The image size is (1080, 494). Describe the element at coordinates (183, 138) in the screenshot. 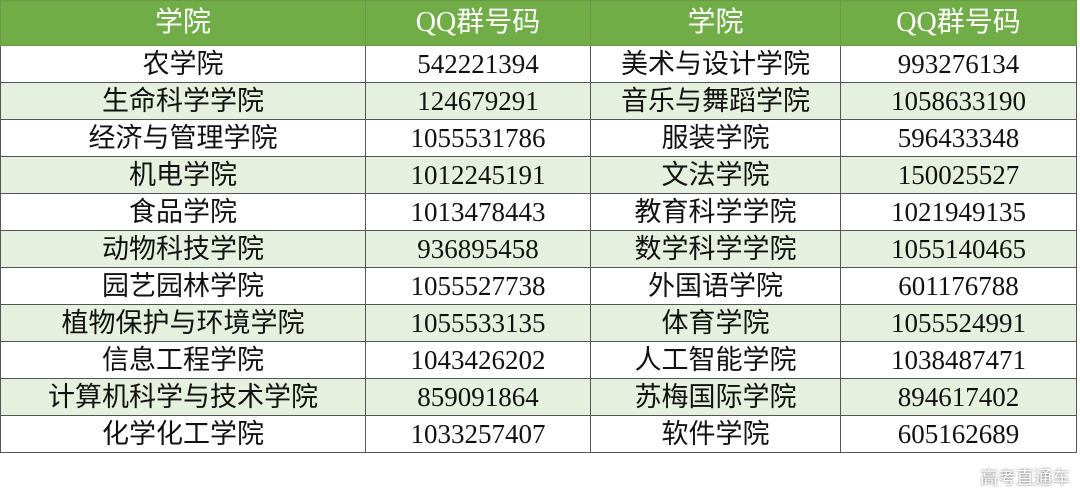

I see `college-name-cell: 经济与管理学院` at that location.